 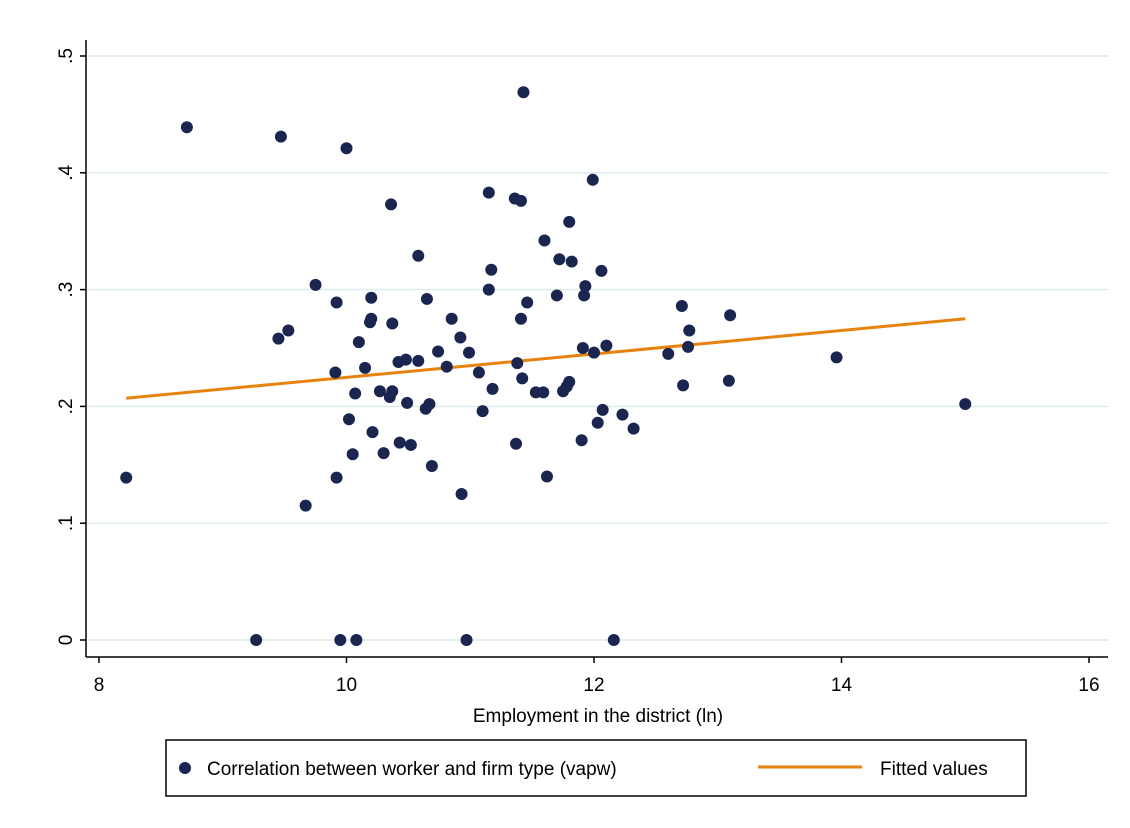 What do you see at coordinates (66, 172) in the screenshot?
I see `y-tick-label-4: .4` at bounding box center [66, 172].